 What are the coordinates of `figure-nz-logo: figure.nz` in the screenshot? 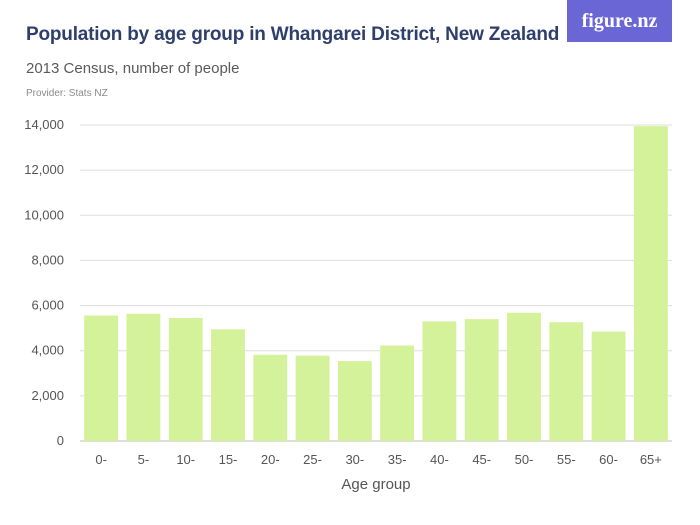 It's located at (619, 21).